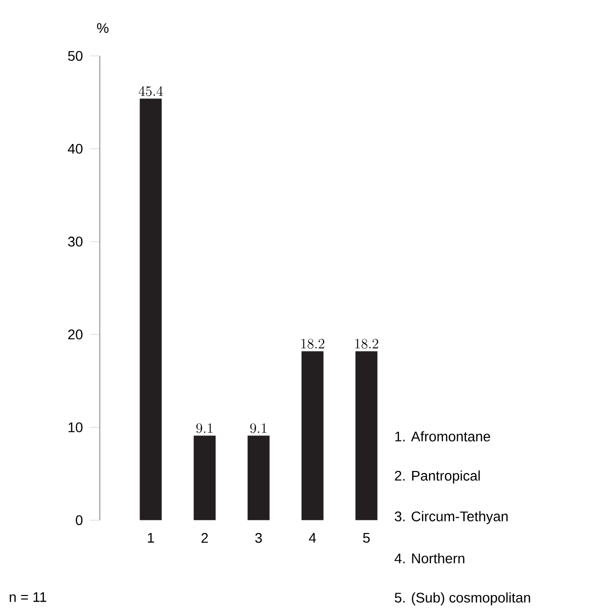 The width and height of the screenshot is (595, 610). What do you see at coordinates (75, 335) in the screenshot?
I see `y-tick-label: 20` at bounding box center [75, 335].